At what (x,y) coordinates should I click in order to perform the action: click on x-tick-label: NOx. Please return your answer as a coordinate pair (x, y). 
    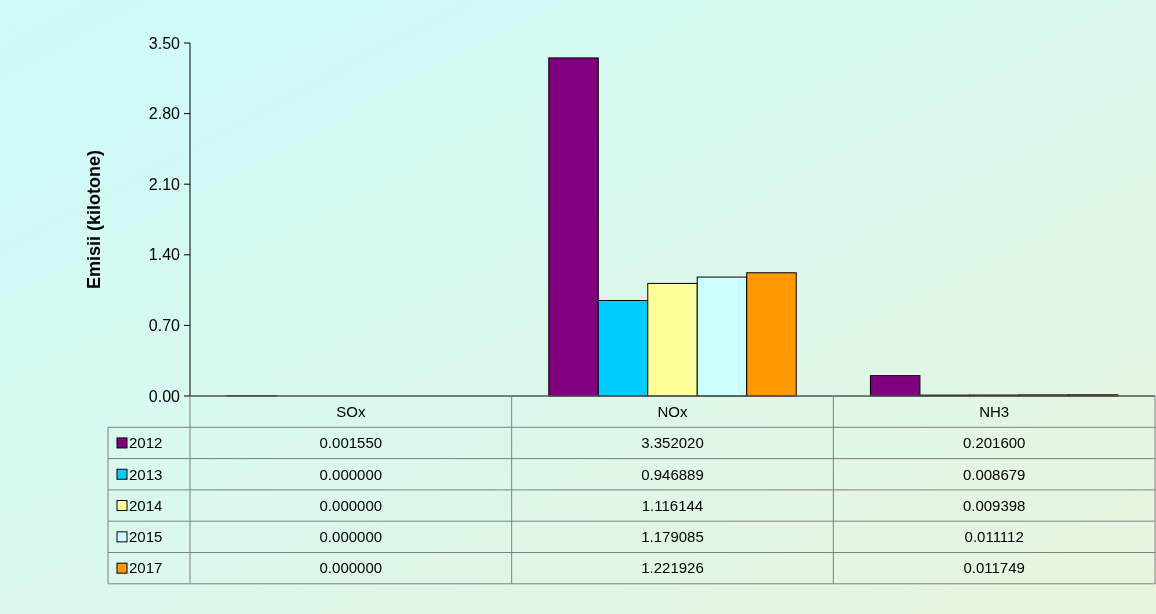
    Looking at the image, I should click on (672, 411).